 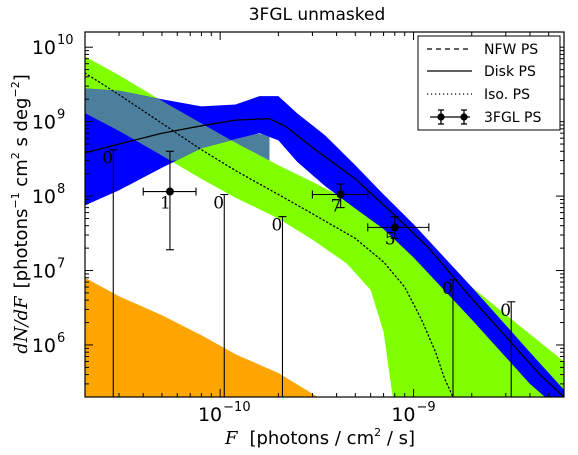 What do you see at coordinates (311, 438) in the screenshot?
I see `x-axis-unit: [photons / cm` at bounding box center [311, 438].